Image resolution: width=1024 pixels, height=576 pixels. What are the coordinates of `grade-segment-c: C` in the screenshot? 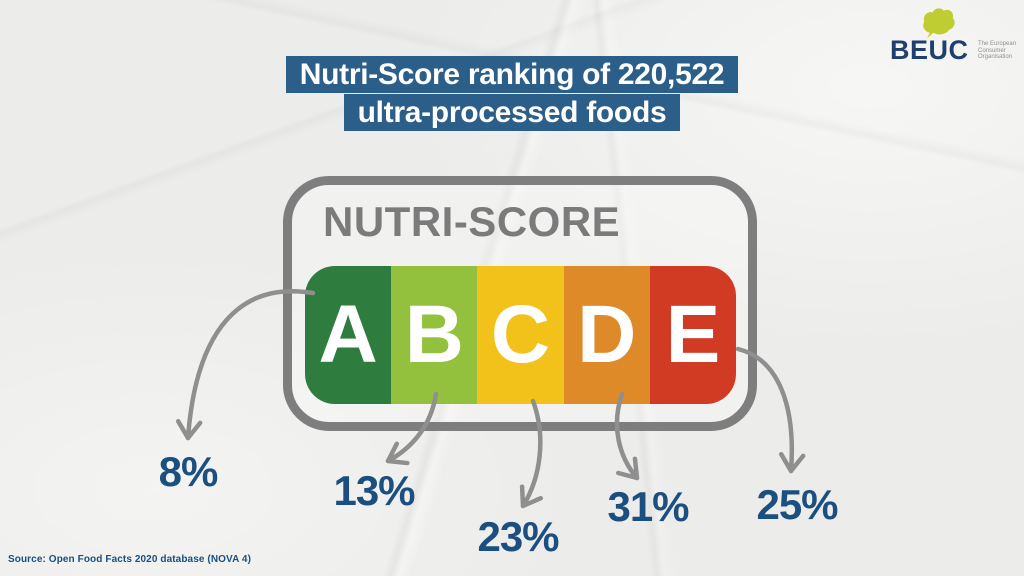 It's located at (520, 335).